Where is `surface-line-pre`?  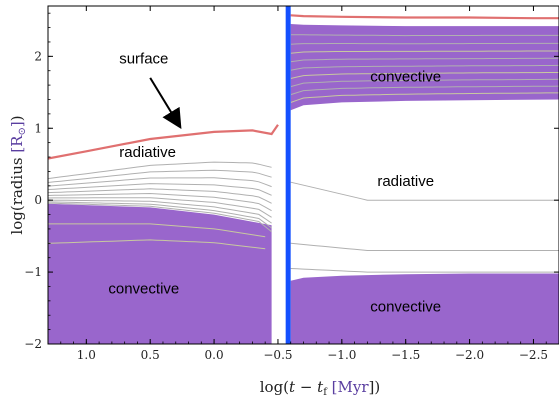
surface-line-pre is located at coordinates (163, 142).